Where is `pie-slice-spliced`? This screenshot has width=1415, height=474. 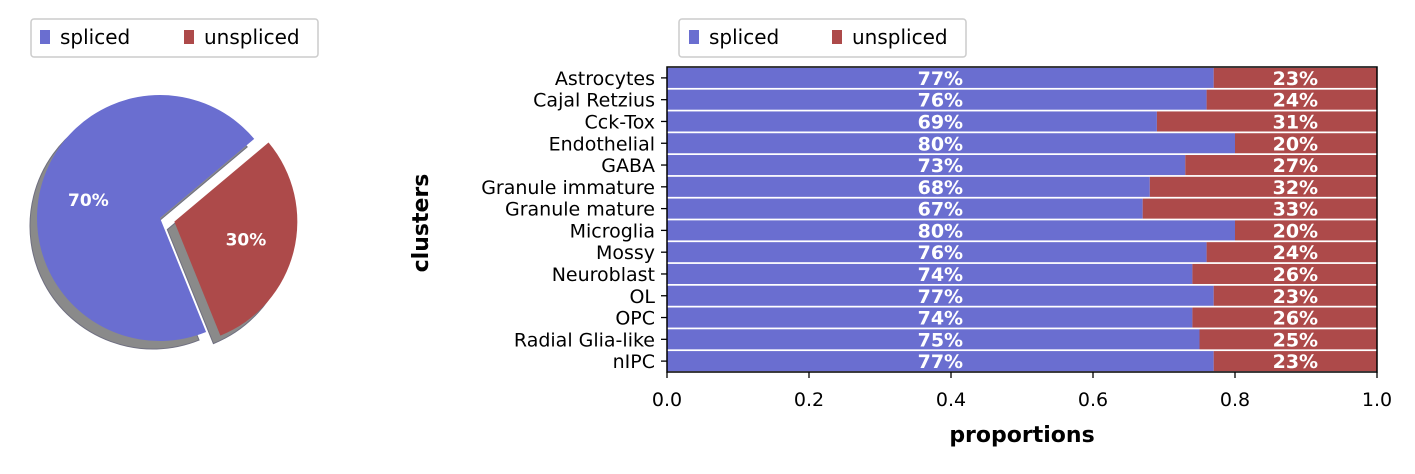
pie-slice-spliced is located at coordinates (145, 217).